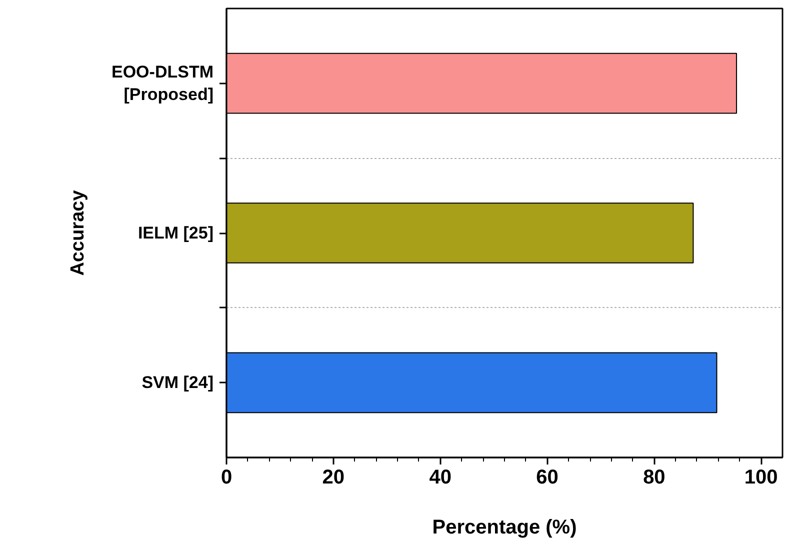 The height and width of the screenshot is (559, 799). I want to click on x-tick-label: 0, so click(226, 477).